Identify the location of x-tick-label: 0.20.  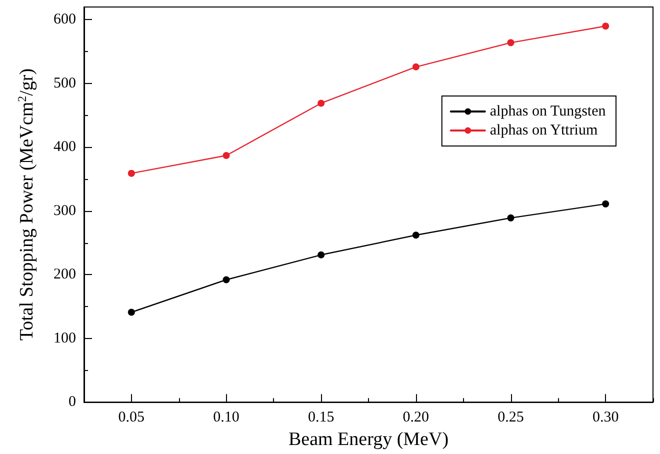
(416, 418).